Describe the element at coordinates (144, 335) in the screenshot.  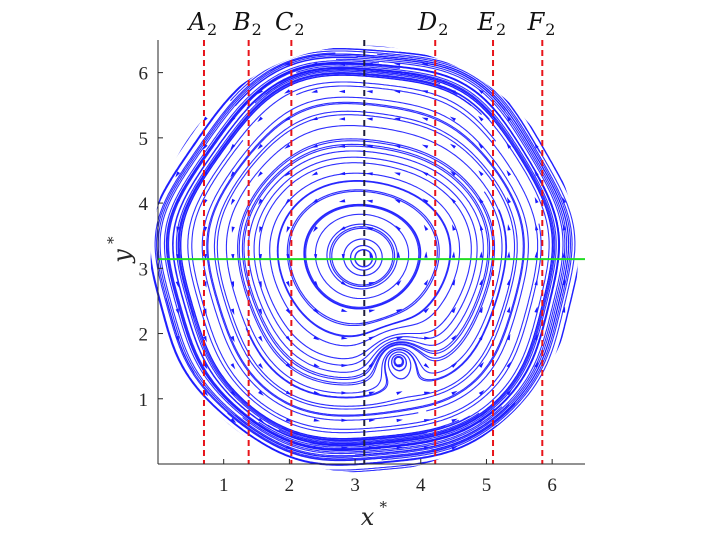
I see `y-tick-label: 2` at that location.